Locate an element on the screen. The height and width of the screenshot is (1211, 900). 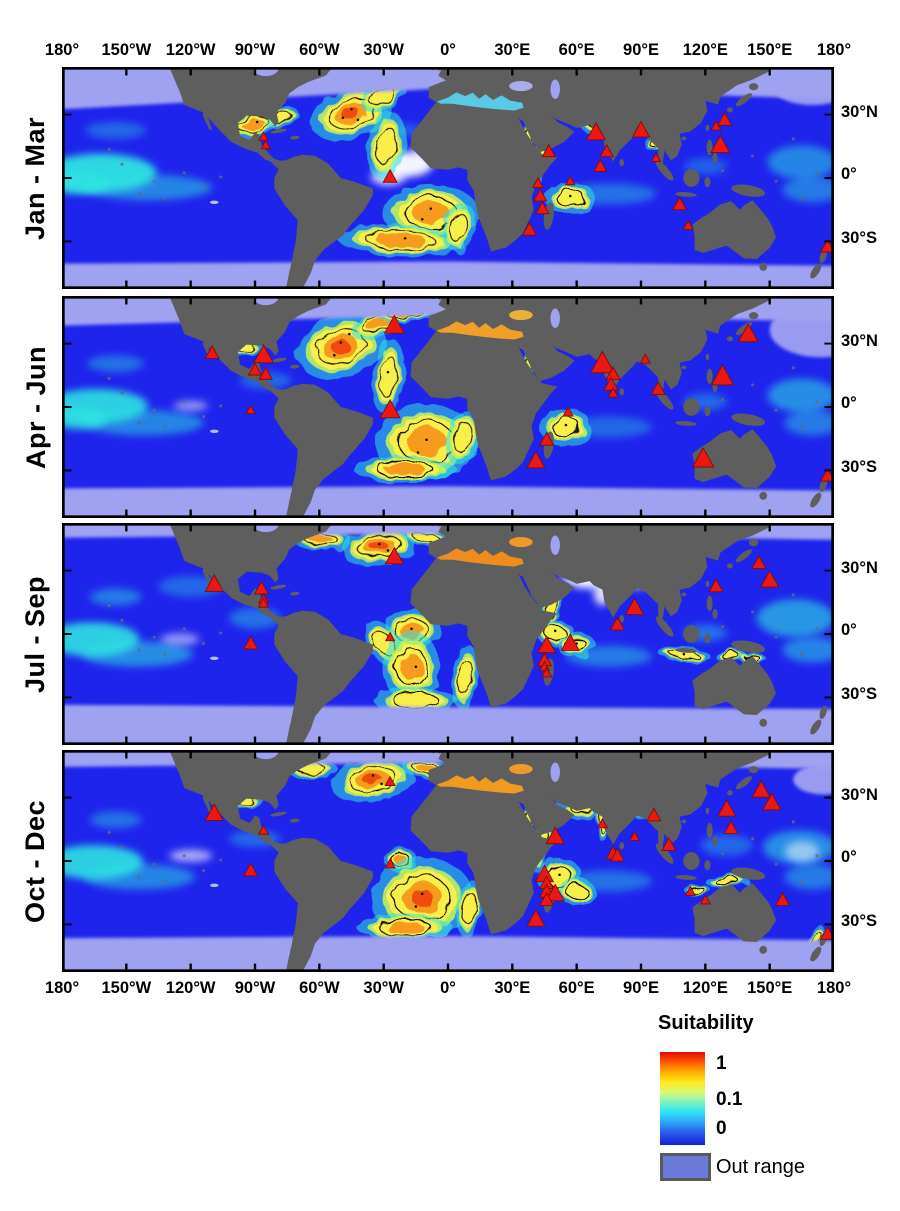
occurrence-markers-jan-mar is located at coordinates (546, 182).